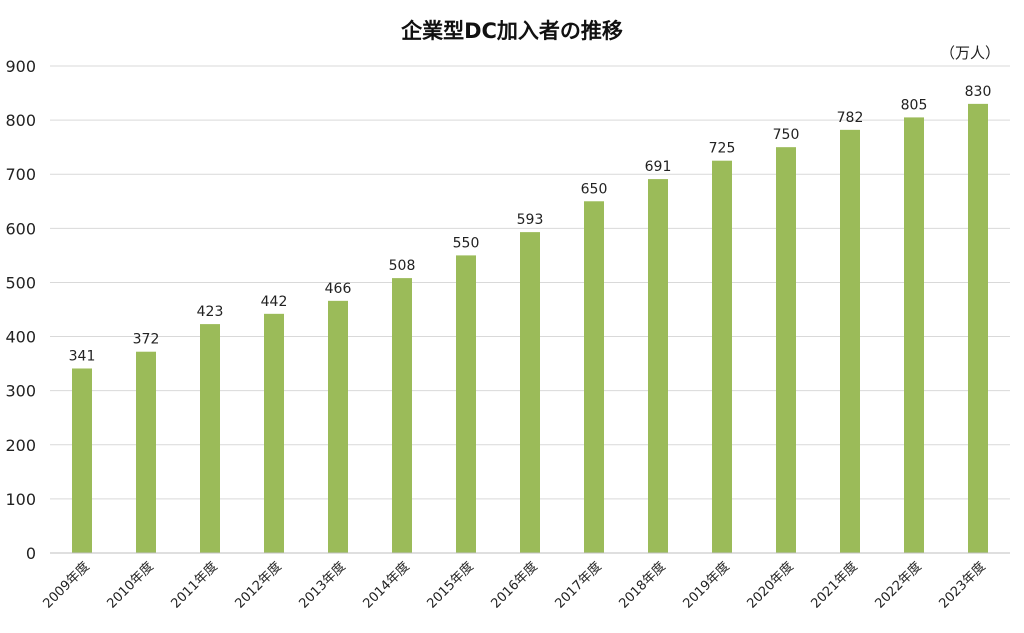 The height and width of the screenshot is (633, 1024). Describe the element at coordinates (386, 585) in the screenshot. I see `x-tick-label: 2014年度` at that location.